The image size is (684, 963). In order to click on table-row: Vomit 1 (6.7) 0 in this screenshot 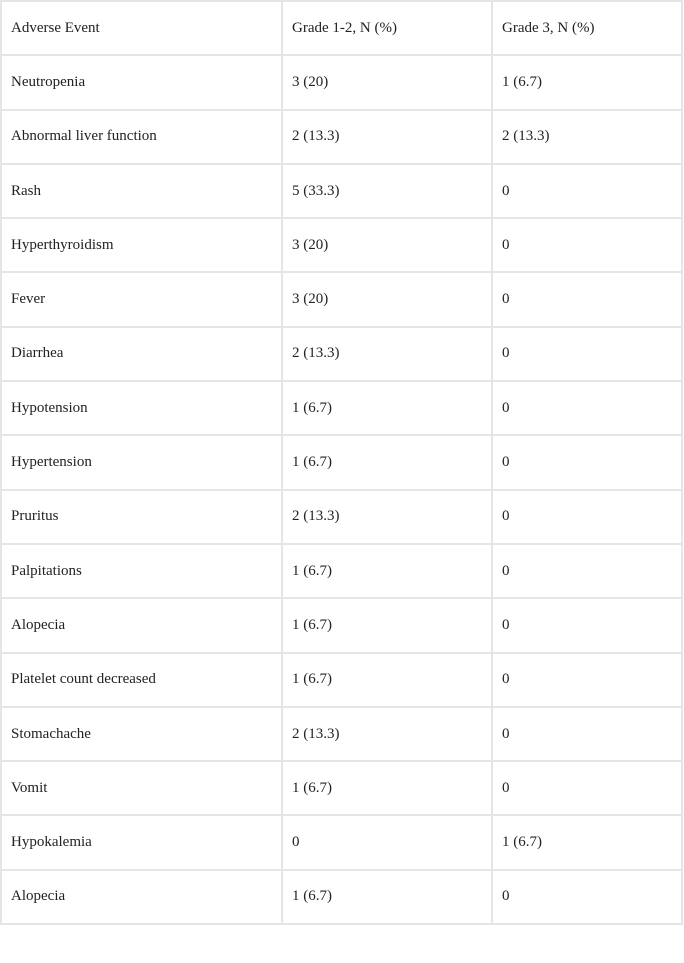, I will do `click(341, 788)`.